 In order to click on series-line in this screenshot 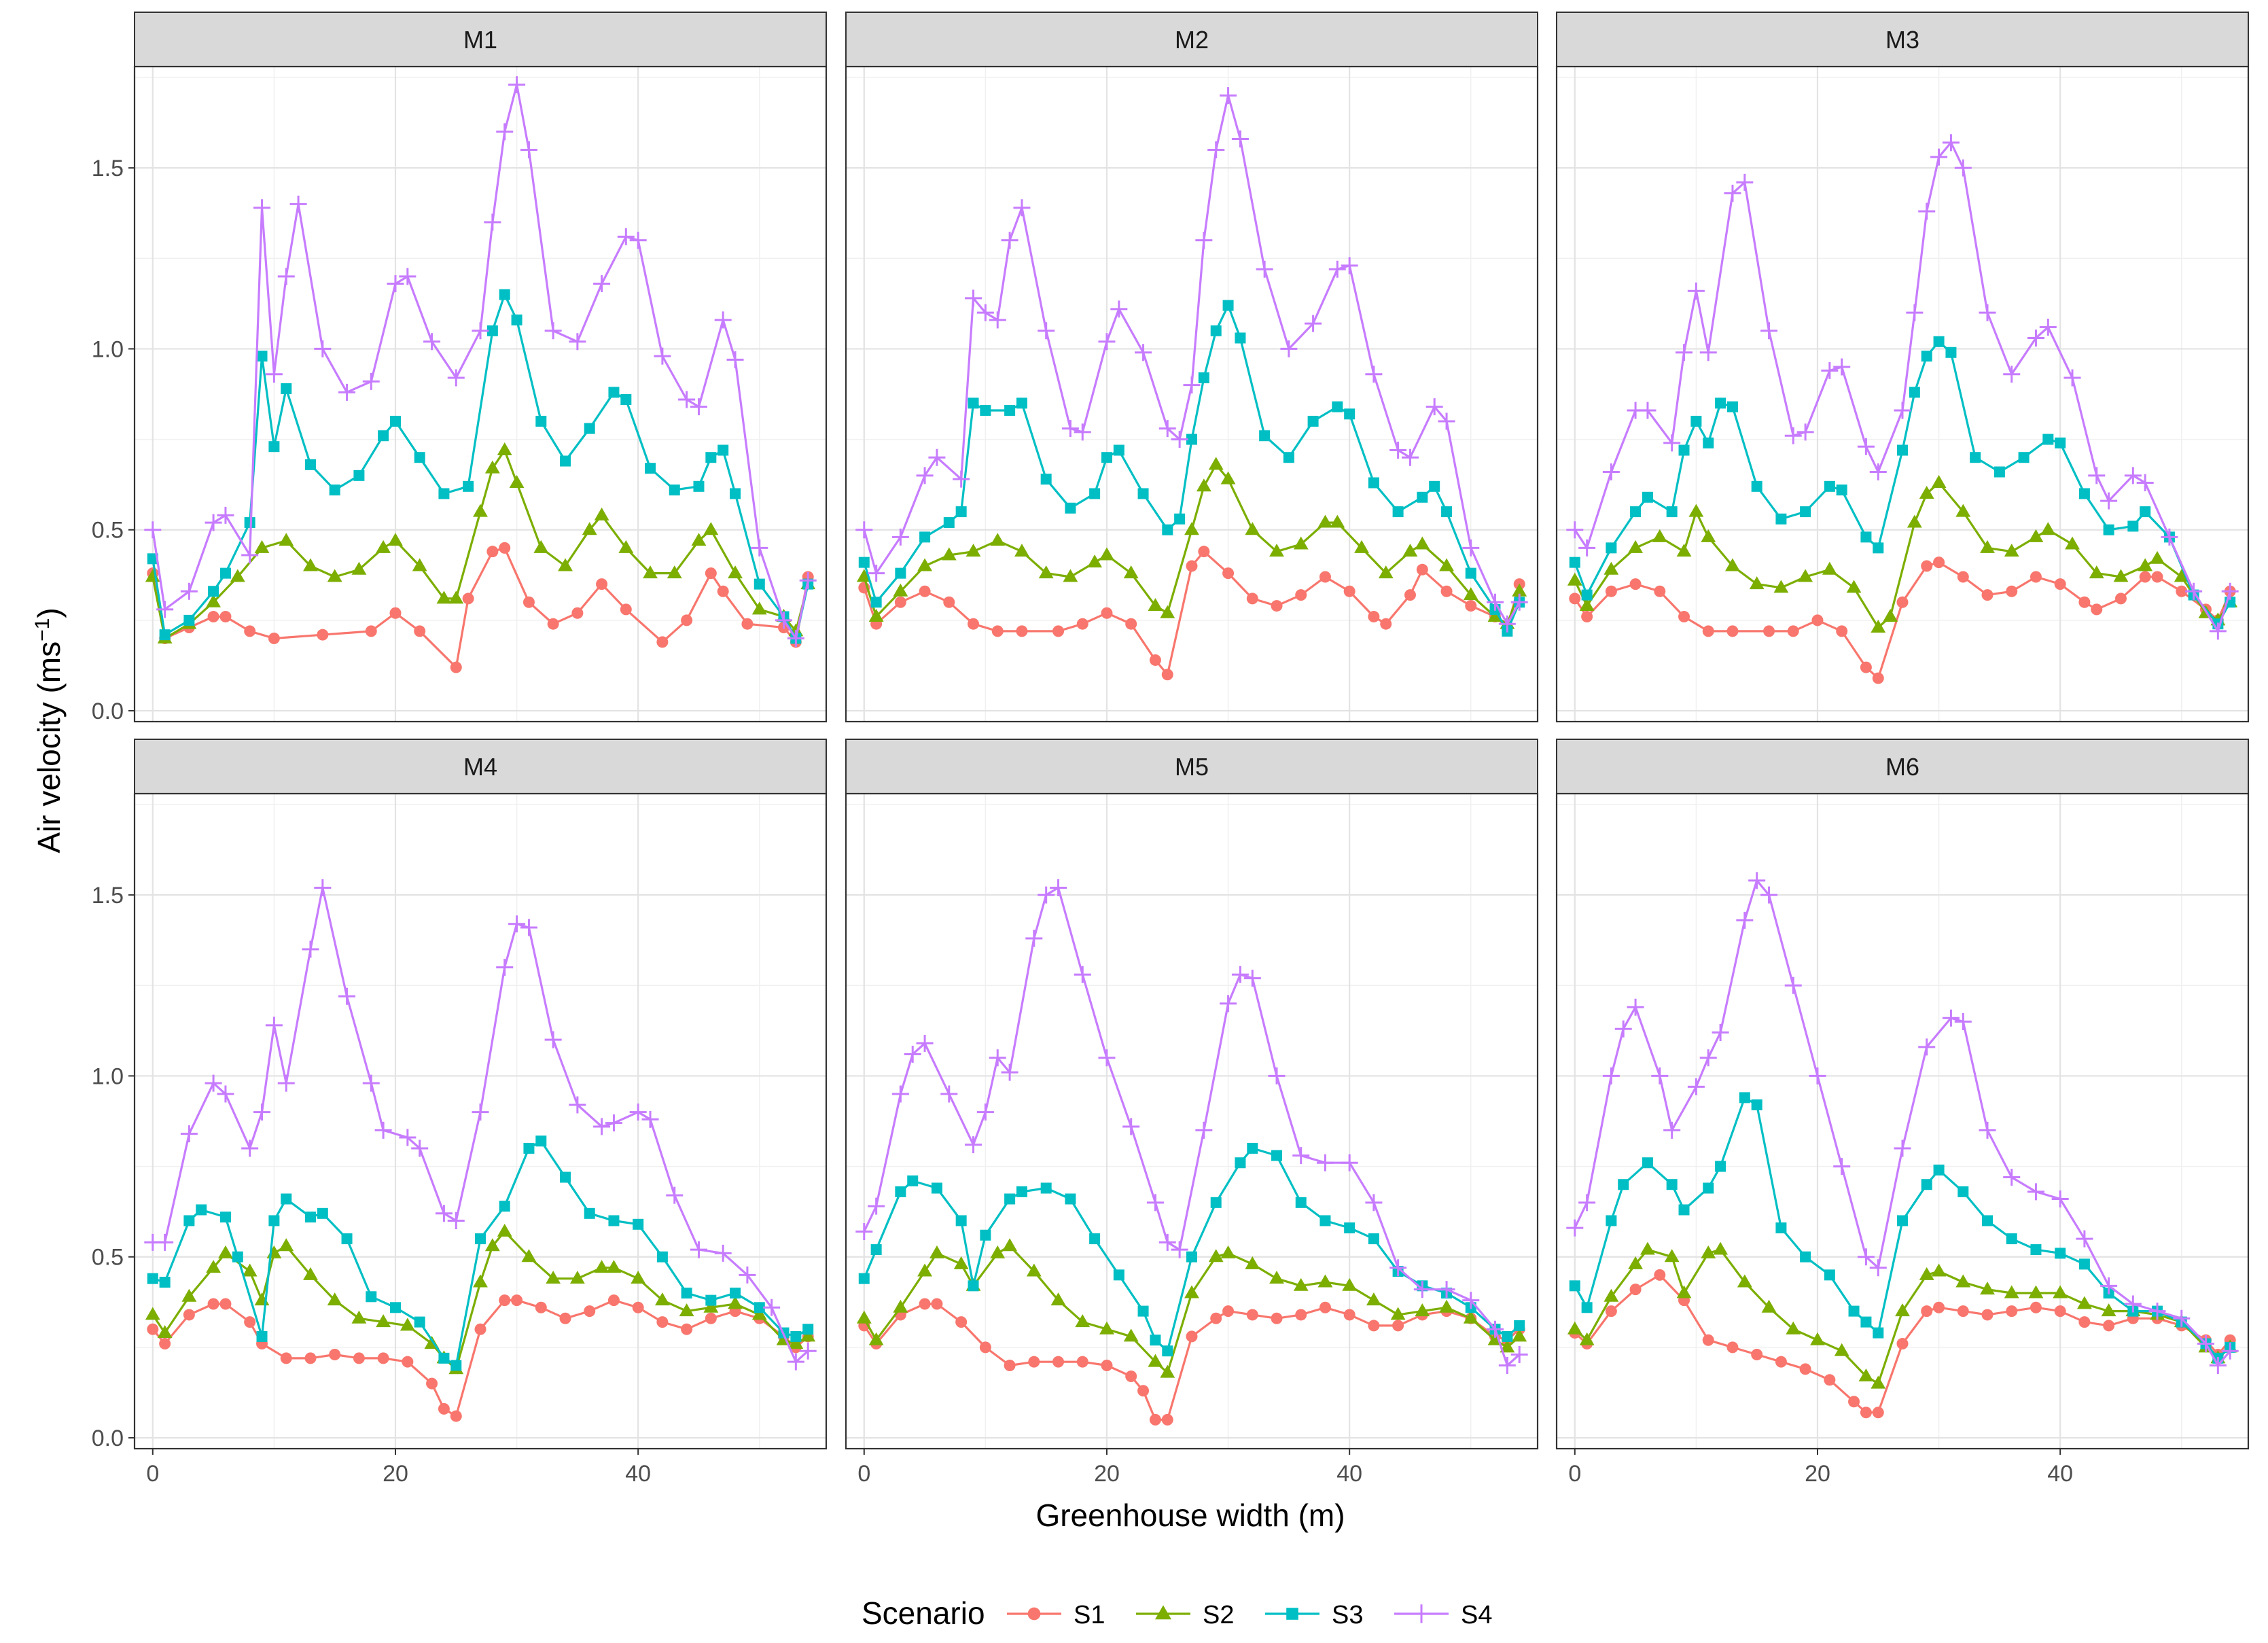, I will do `click(481, 607)`.